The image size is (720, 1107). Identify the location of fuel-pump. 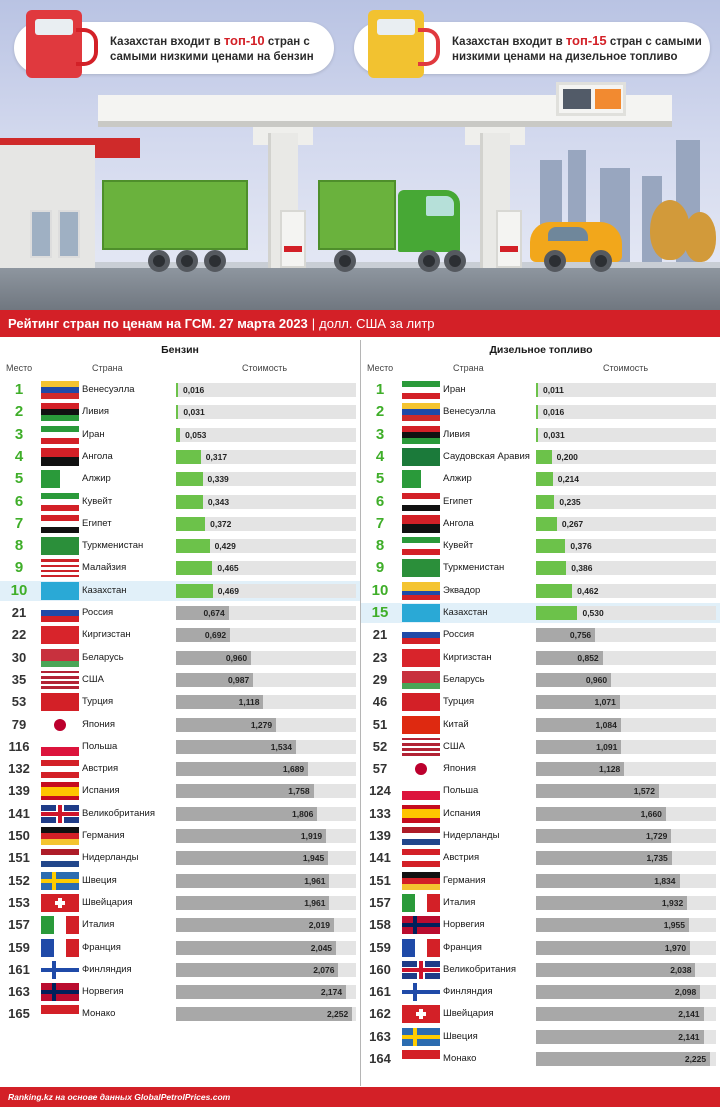
(293, 239).